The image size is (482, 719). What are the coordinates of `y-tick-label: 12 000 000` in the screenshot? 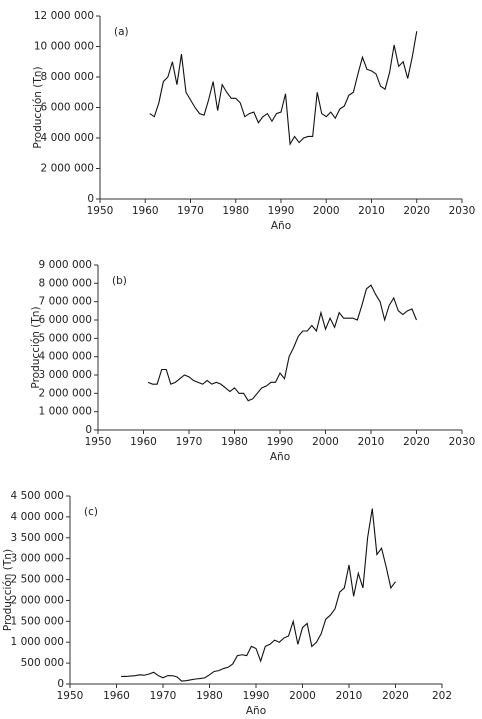 It's located at (64, 16).